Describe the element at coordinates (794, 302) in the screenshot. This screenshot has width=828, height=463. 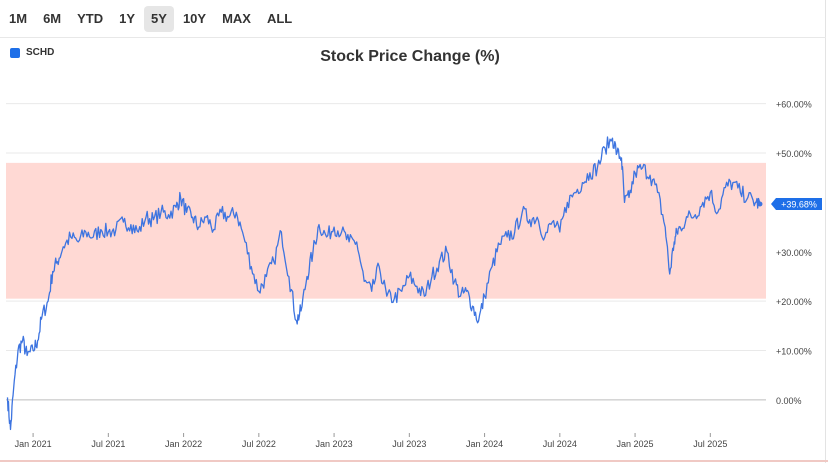
I see `y-tick-label: +20.00%` at that location.